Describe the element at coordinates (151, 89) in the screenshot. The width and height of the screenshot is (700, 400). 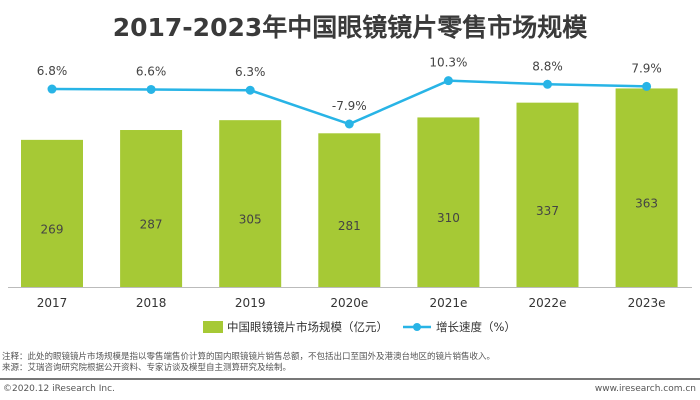
I see `growth-point-2018` at that location.